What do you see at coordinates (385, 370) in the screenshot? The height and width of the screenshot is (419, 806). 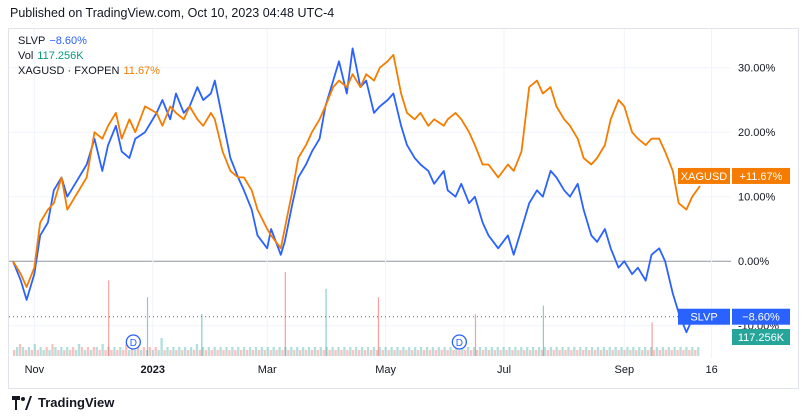 I see `x-tick-label: May` at bounding box center [385, 370].